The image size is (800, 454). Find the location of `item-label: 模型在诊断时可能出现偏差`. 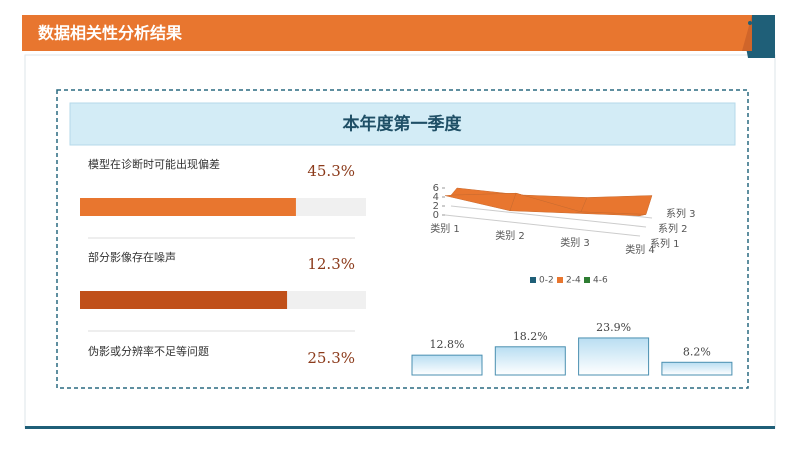

item-label: 模型在诊断时可能出现偏差 is located at coordinates (154, 164).